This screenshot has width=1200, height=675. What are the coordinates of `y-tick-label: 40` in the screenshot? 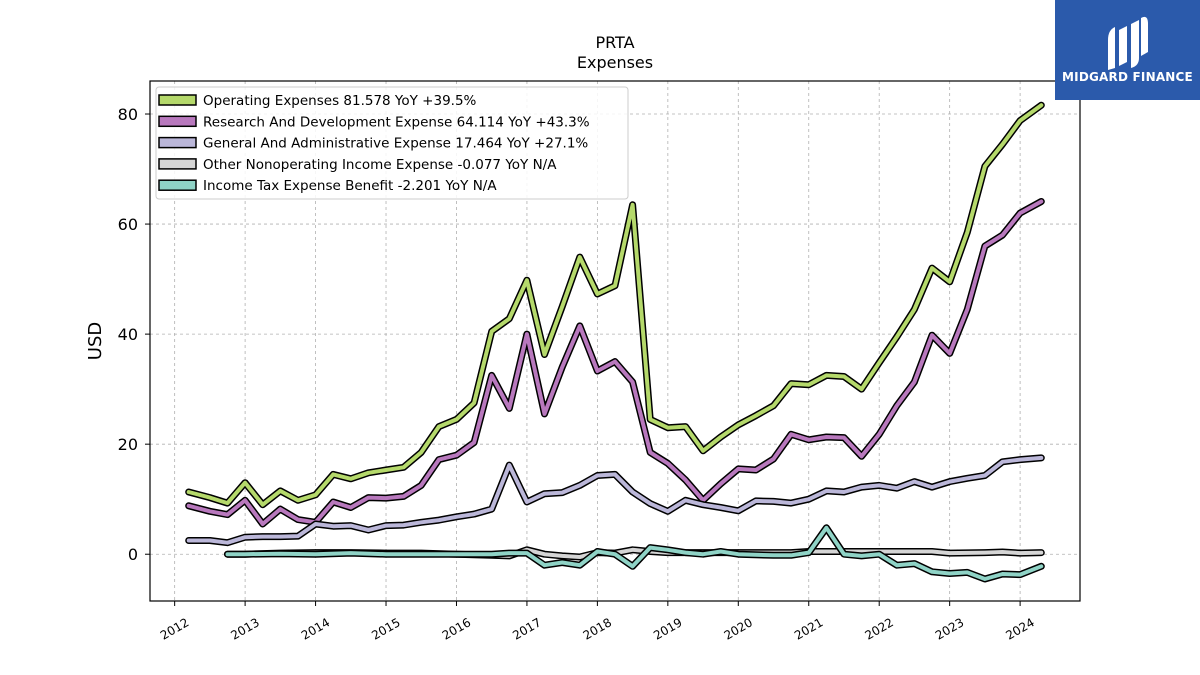 It's located at (128, 334).